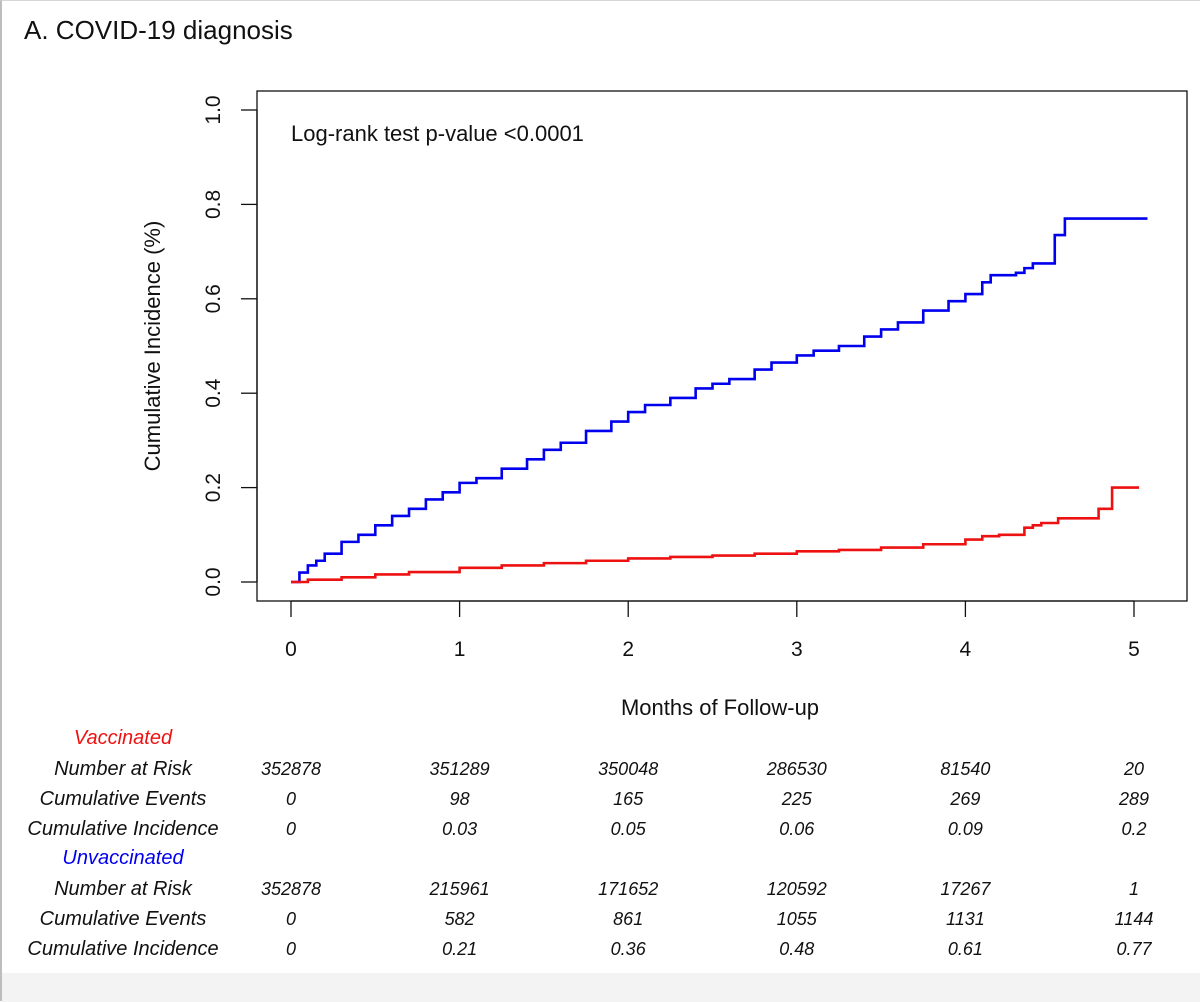 This screenshot has height=1002, width=1200. I want to click on risk-cell: 17267, so click(965, 889).